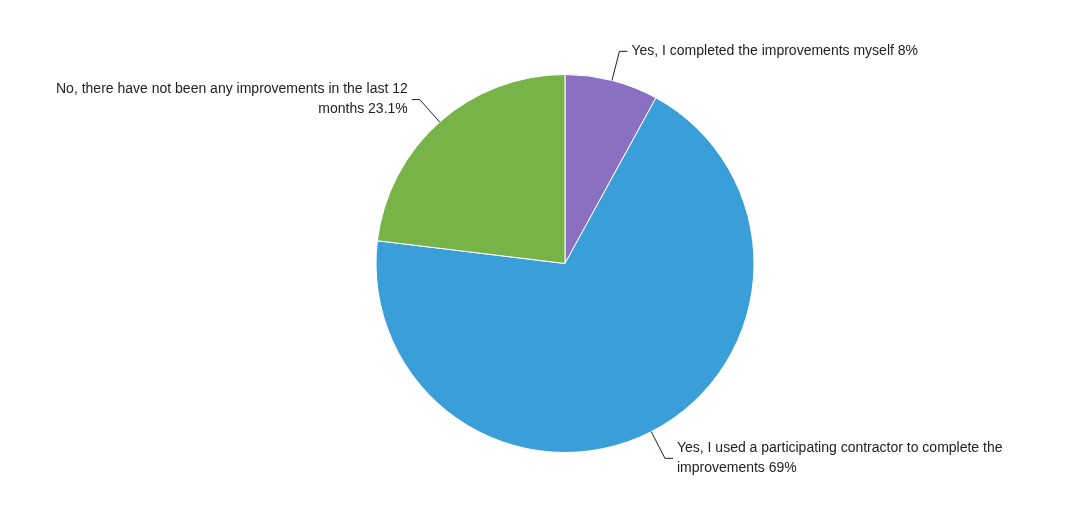  What do you see at coordinates (839, 457) in the screenshot?
I see `slice-label: Yes, I used a participating contractor to complete the improvements 69%` at bounding box center [839, 457].